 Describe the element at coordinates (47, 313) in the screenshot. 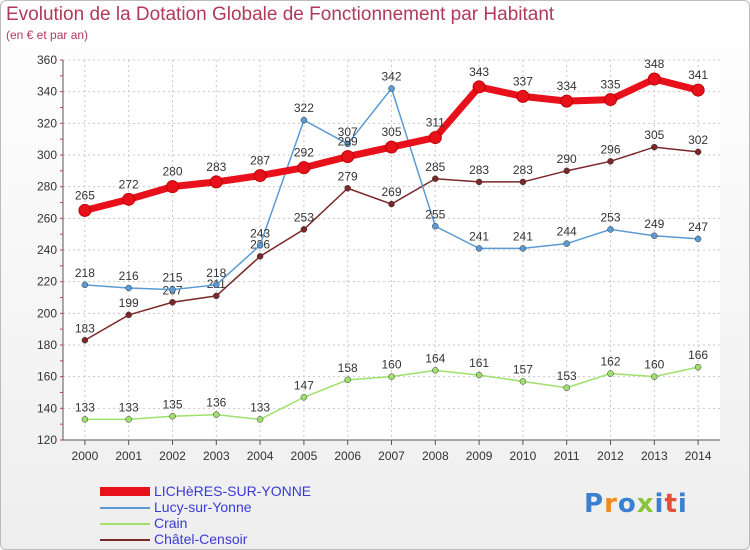

I see `y-tick-label: 200` at that location.